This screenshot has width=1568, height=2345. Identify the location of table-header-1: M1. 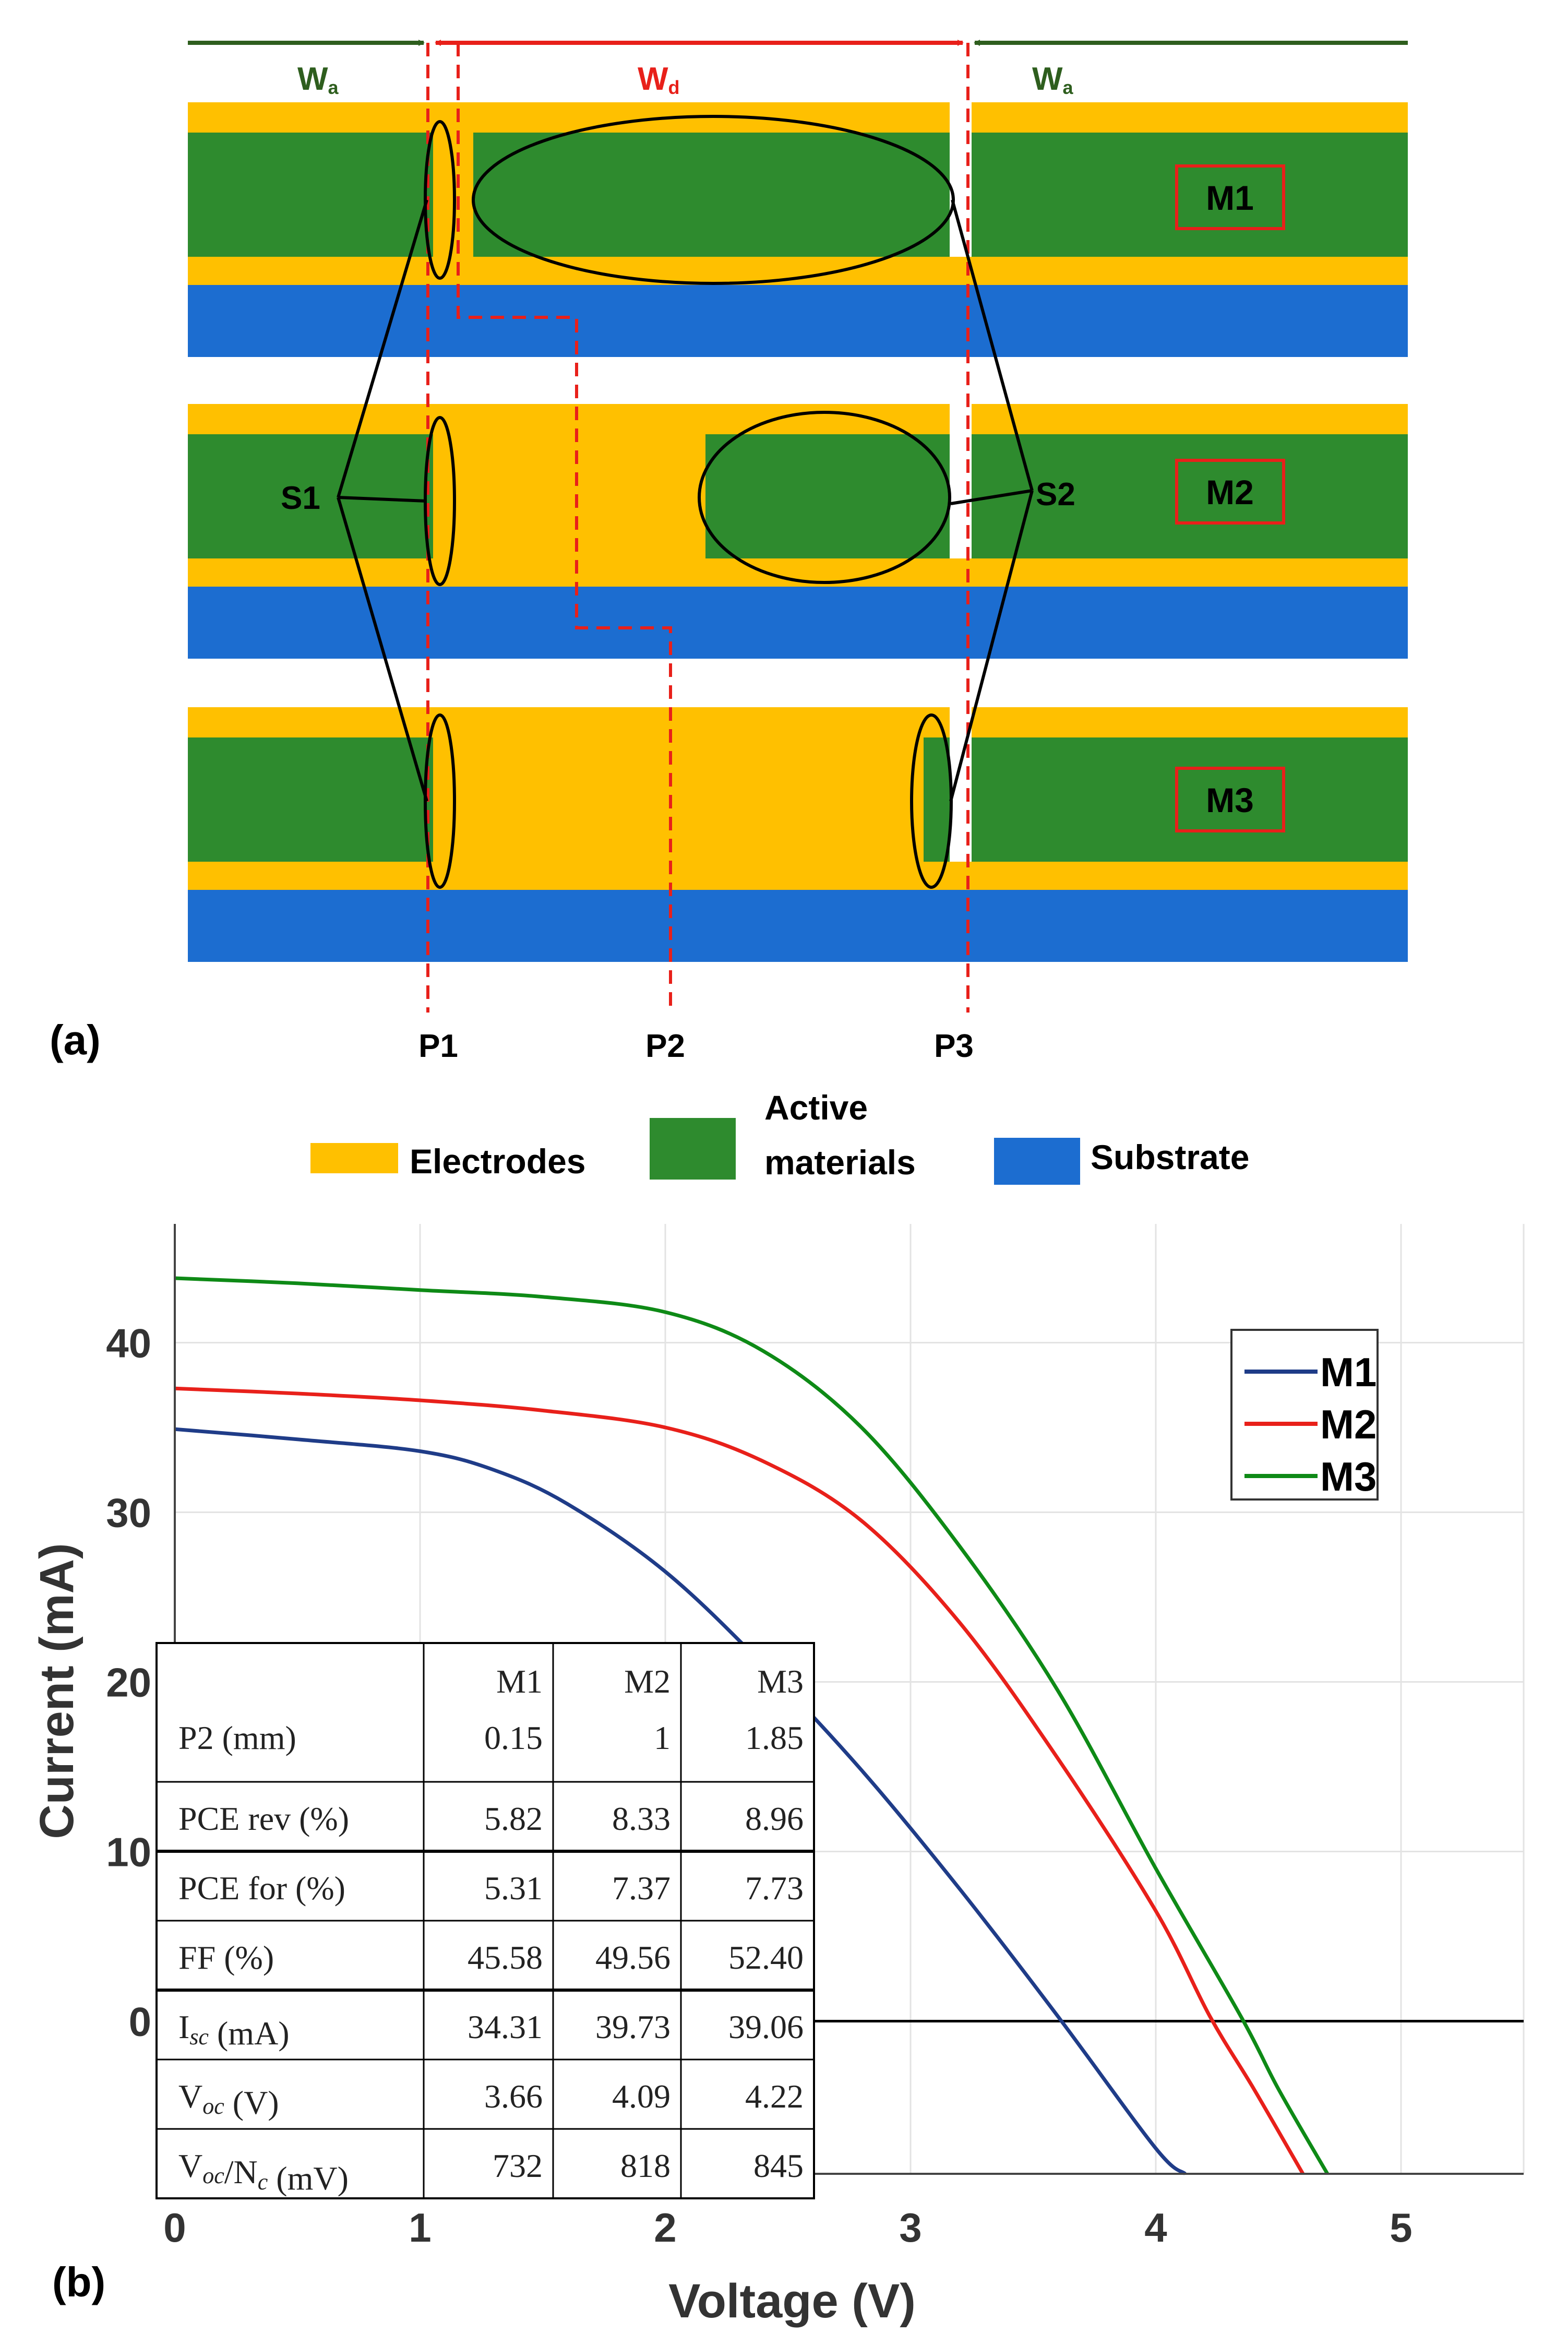
(519, 1681).